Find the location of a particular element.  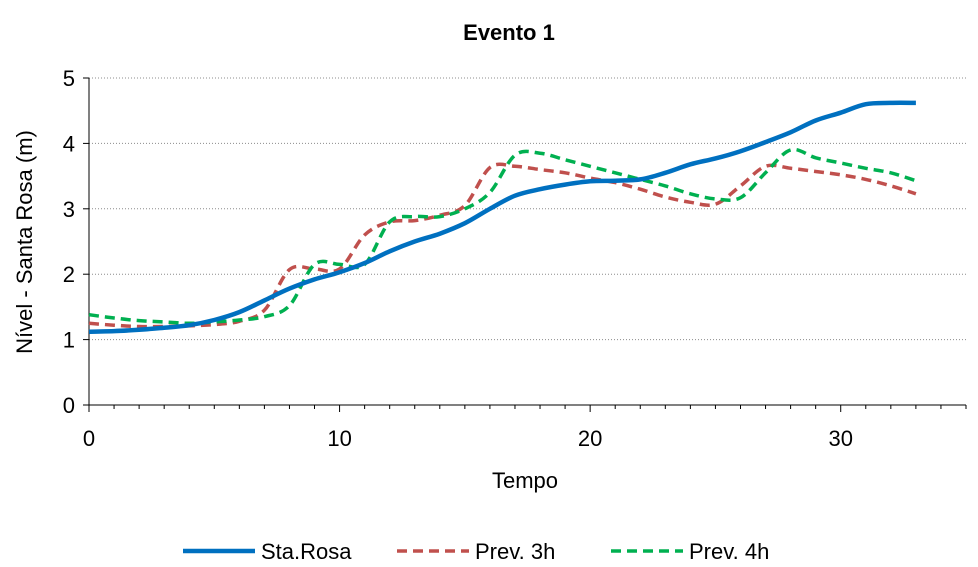

y-tick-label: 1 is located at coordinates (69, 340).